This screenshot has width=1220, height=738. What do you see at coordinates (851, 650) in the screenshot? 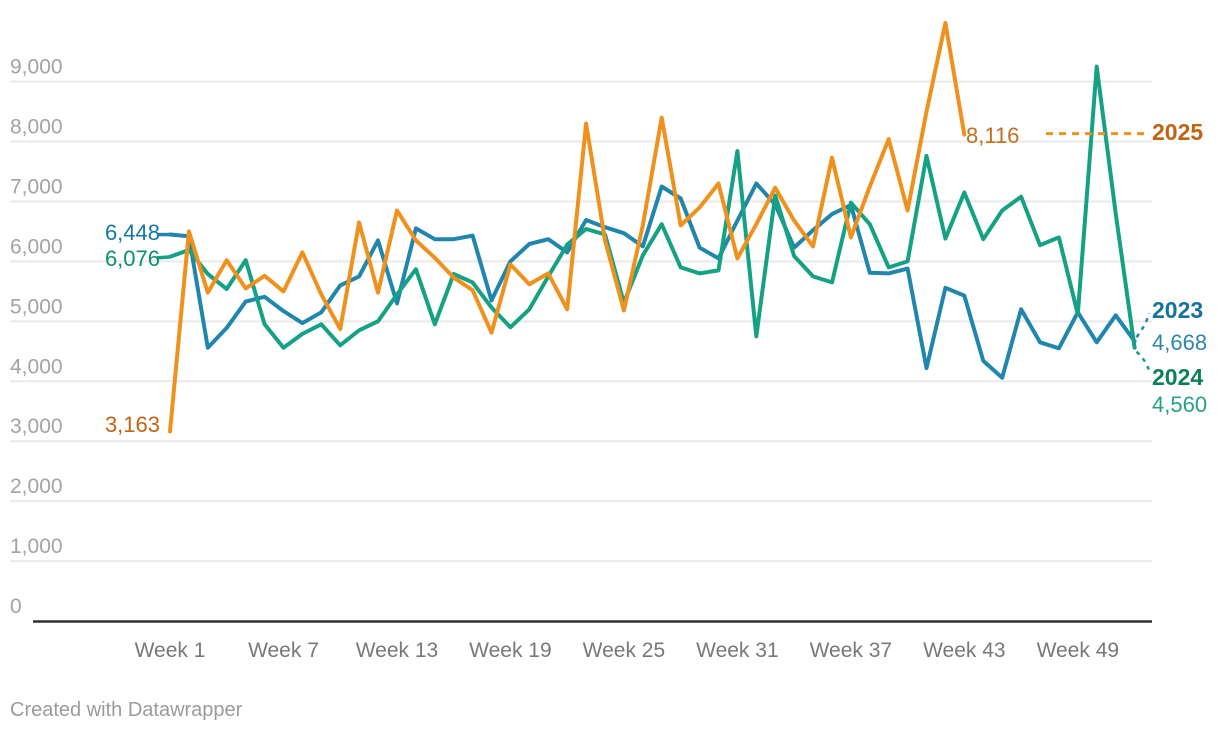
I see `x-tick-label: Week 37` at bounding box center [851, 650].